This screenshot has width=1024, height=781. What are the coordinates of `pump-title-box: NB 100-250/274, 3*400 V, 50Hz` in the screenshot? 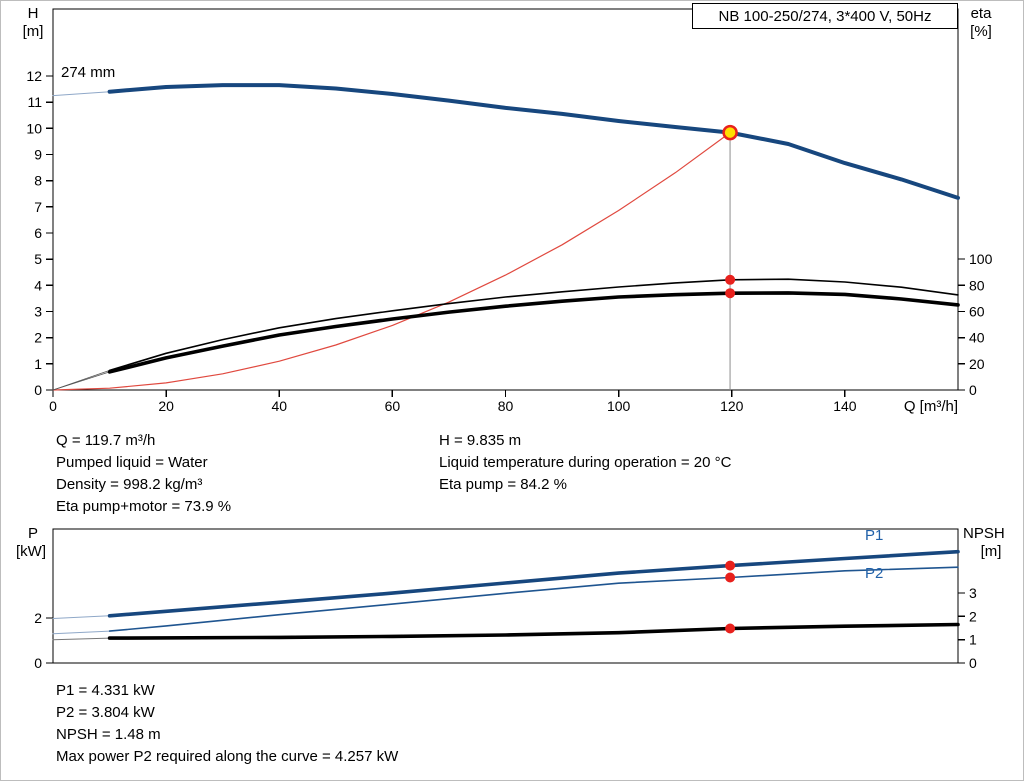 It's located at (825, 16).